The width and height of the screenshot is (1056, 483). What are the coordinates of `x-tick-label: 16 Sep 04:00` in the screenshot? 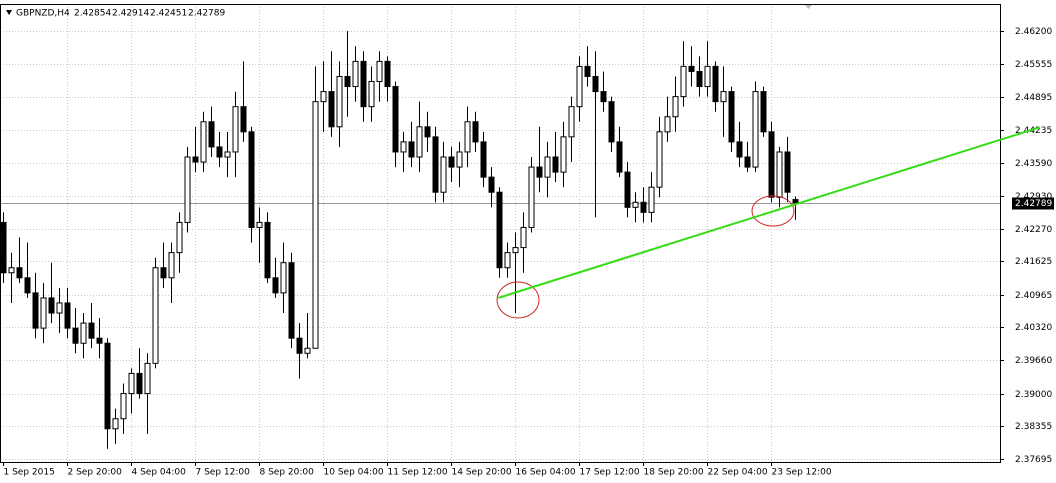 It's located at (546, 473).